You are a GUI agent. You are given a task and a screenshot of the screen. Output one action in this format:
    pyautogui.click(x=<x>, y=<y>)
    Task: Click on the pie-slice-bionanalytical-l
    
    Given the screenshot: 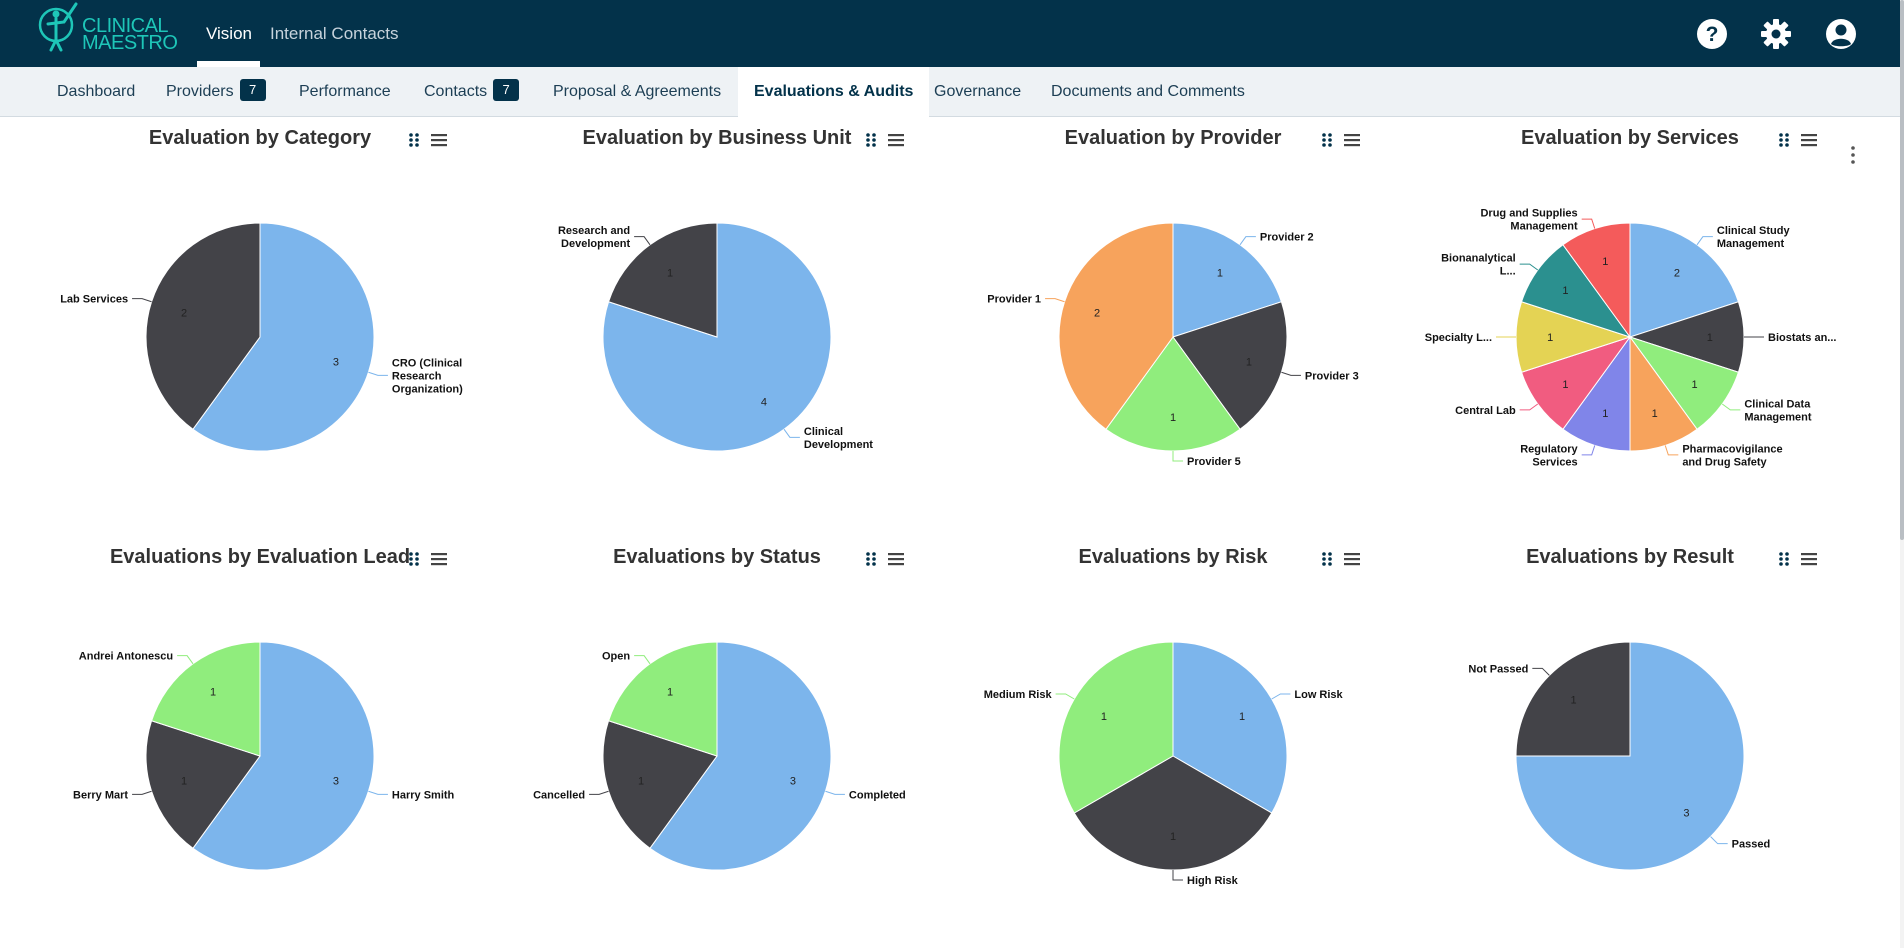 What is the action you would take?
    pyautogui.click(x=1576, y=291)
    